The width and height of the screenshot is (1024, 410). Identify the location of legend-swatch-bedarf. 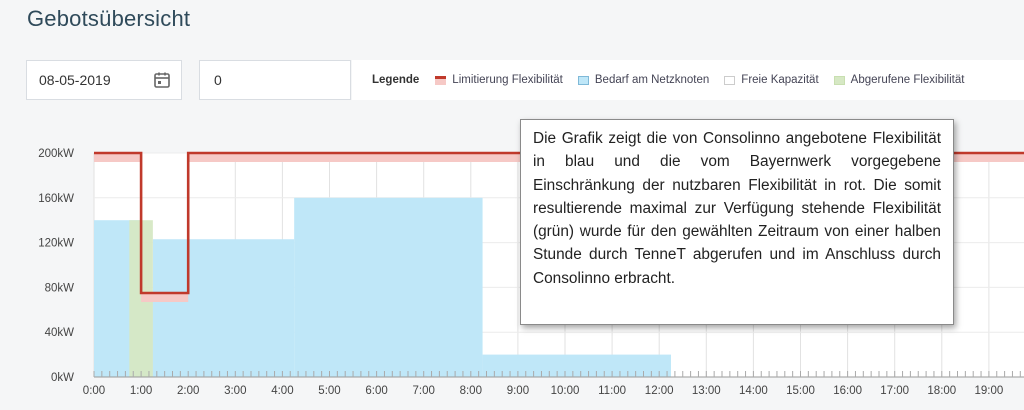
(583, 80).